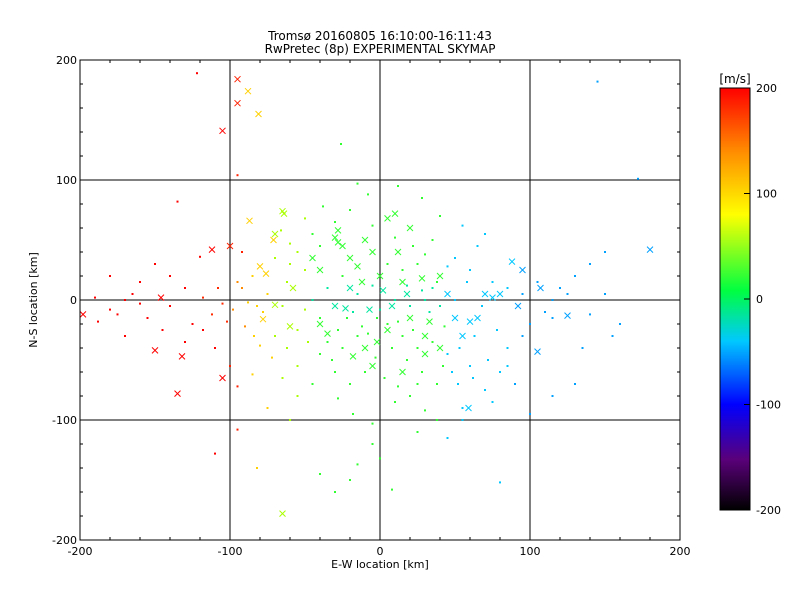 The width and height of the screenshot is (800, 600). Describe the element at coordinates (380, 49) in the screenshot. I see `chart-subtitle: RwPretec (8p) EXPERIMENTAL SKYMAP` at that location.